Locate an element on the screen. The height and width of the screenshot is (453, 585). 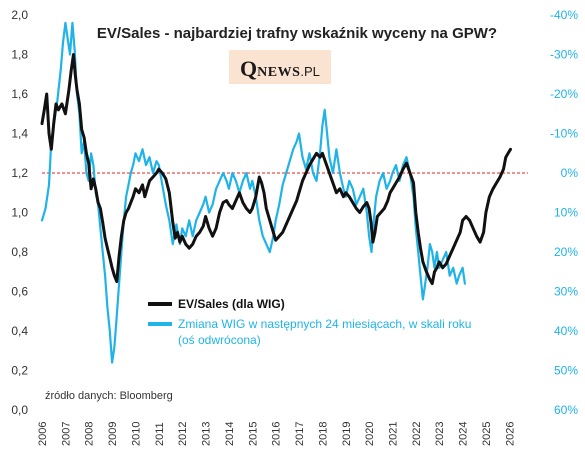
x-tick-label: 2023 is located at coordinates (440, 434).